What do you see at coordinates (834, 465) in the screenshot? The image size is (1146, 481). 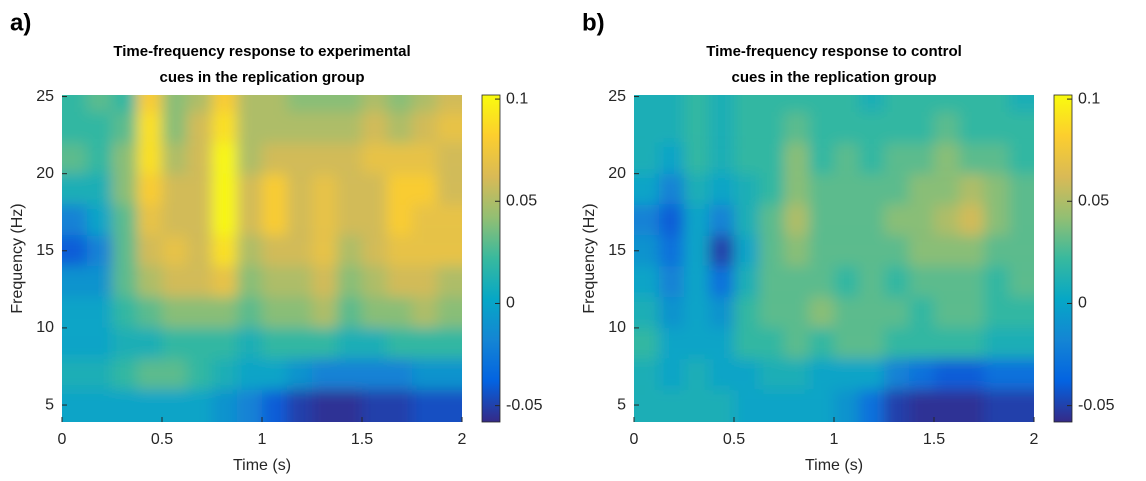 I see `x-axis-label: Time (s)` at bounding box center [834, 465].